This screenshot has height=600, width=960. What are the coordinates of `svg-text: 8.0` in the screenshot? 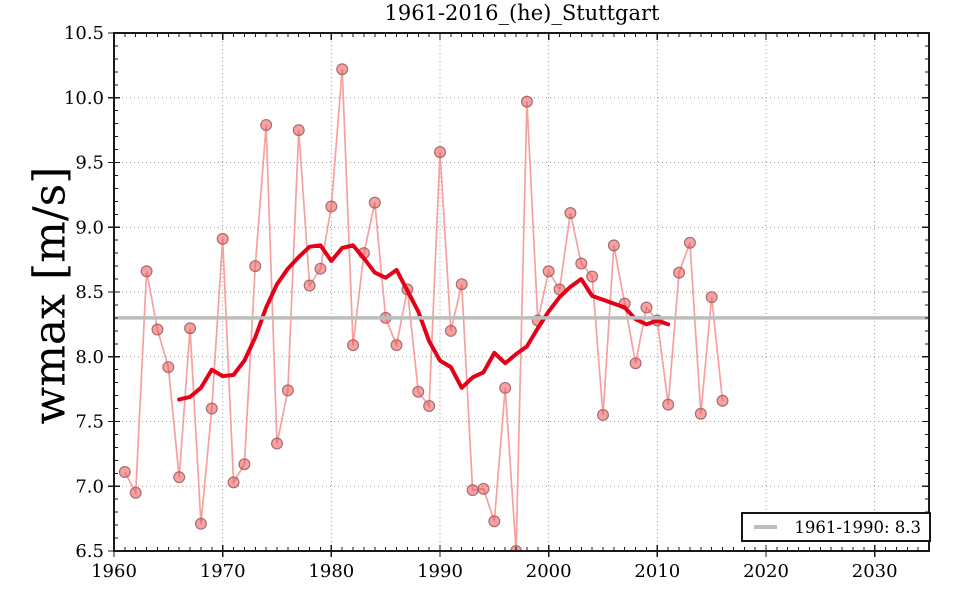 It's located at (89, 357).